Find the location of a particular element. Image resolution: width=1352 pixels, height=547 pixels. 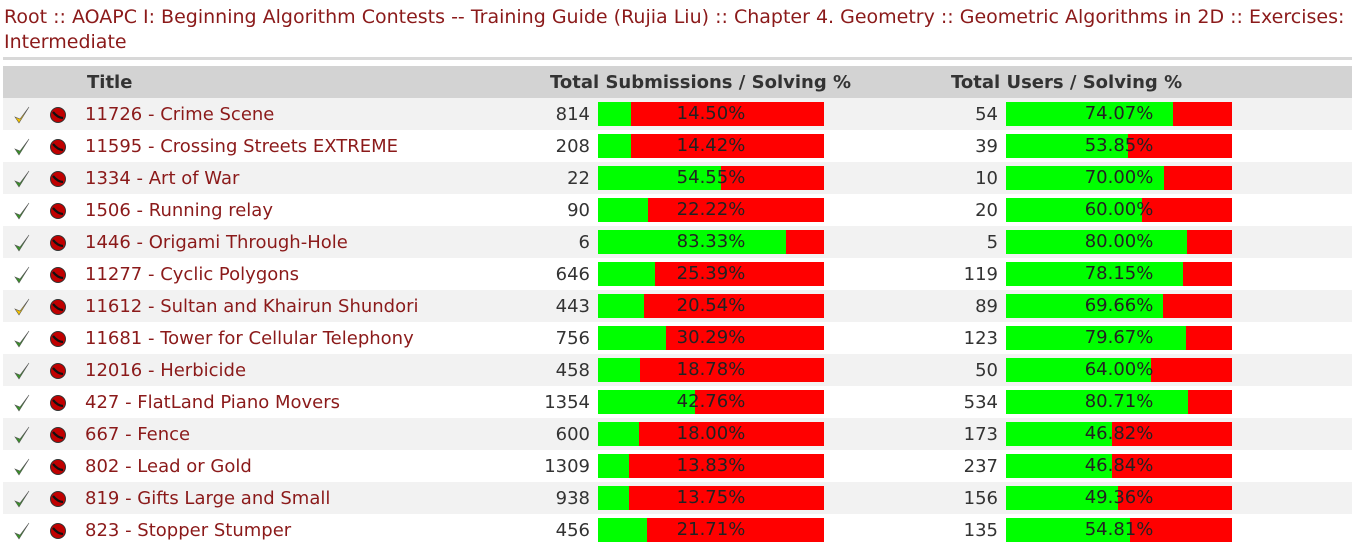

users-bar-cell: 74.07% is located at coordinates (1179, 114).